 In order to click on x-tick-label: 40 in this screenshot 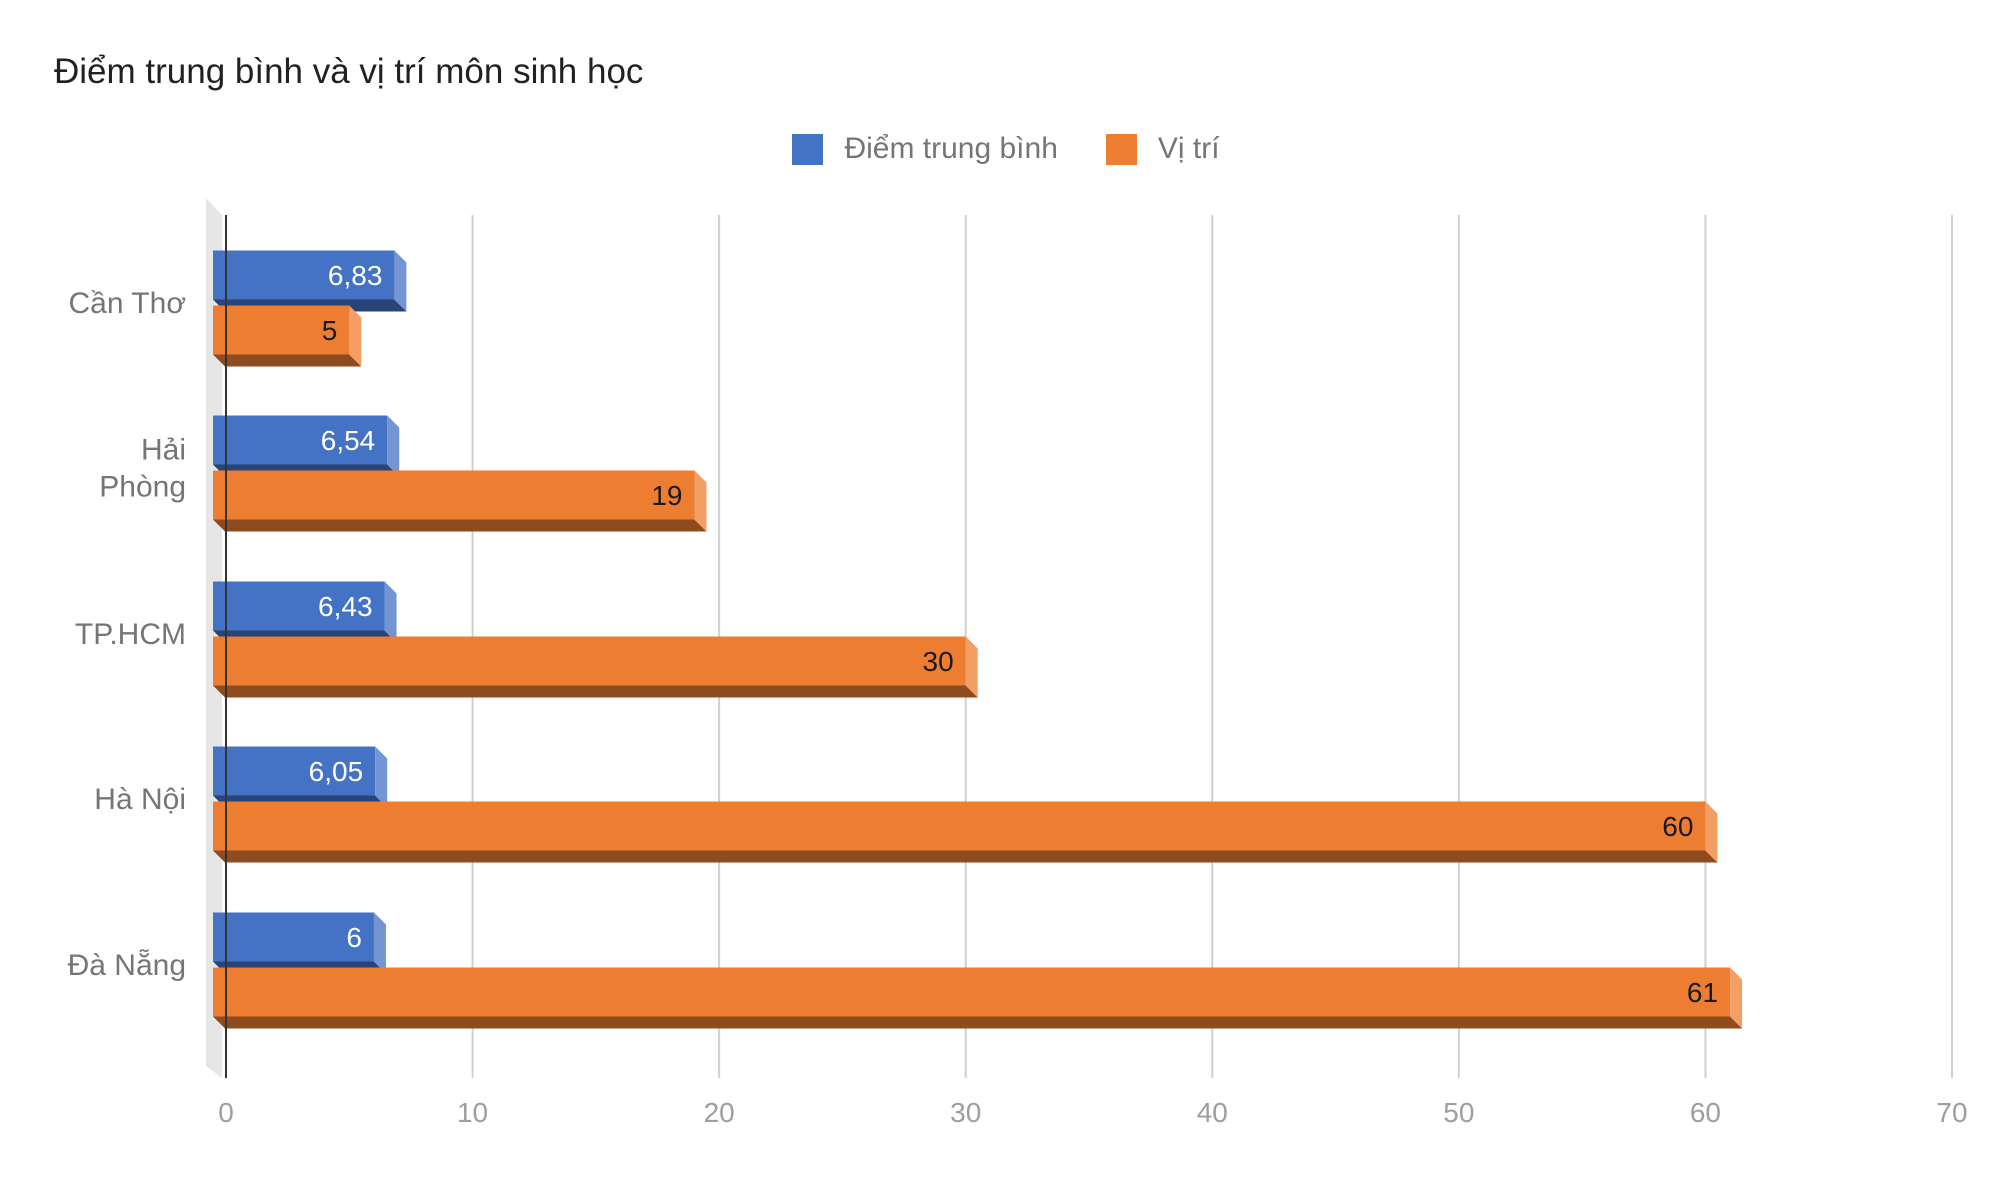, I will do `click(1212, 1112)`.